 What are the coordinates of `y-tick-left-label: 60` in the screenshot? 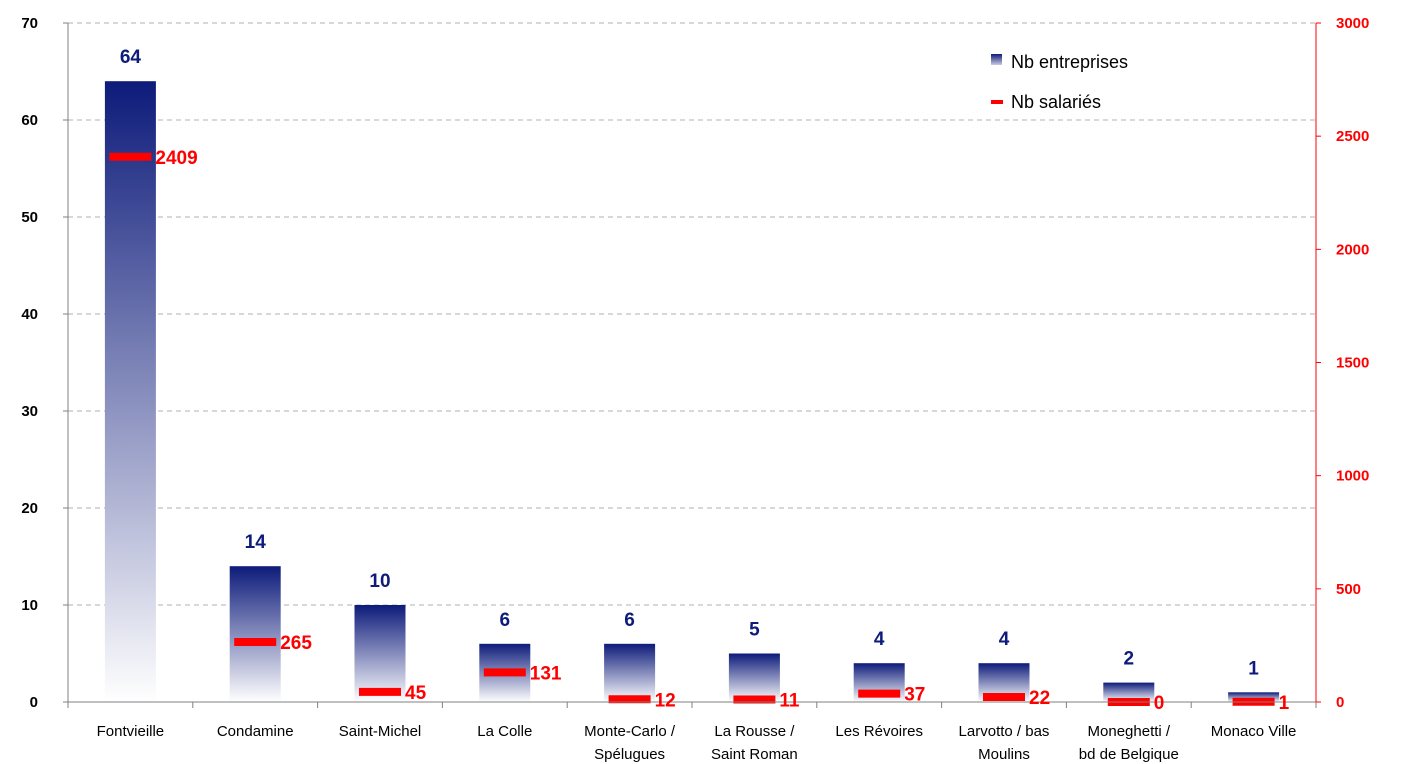 It's located at (29, 120).